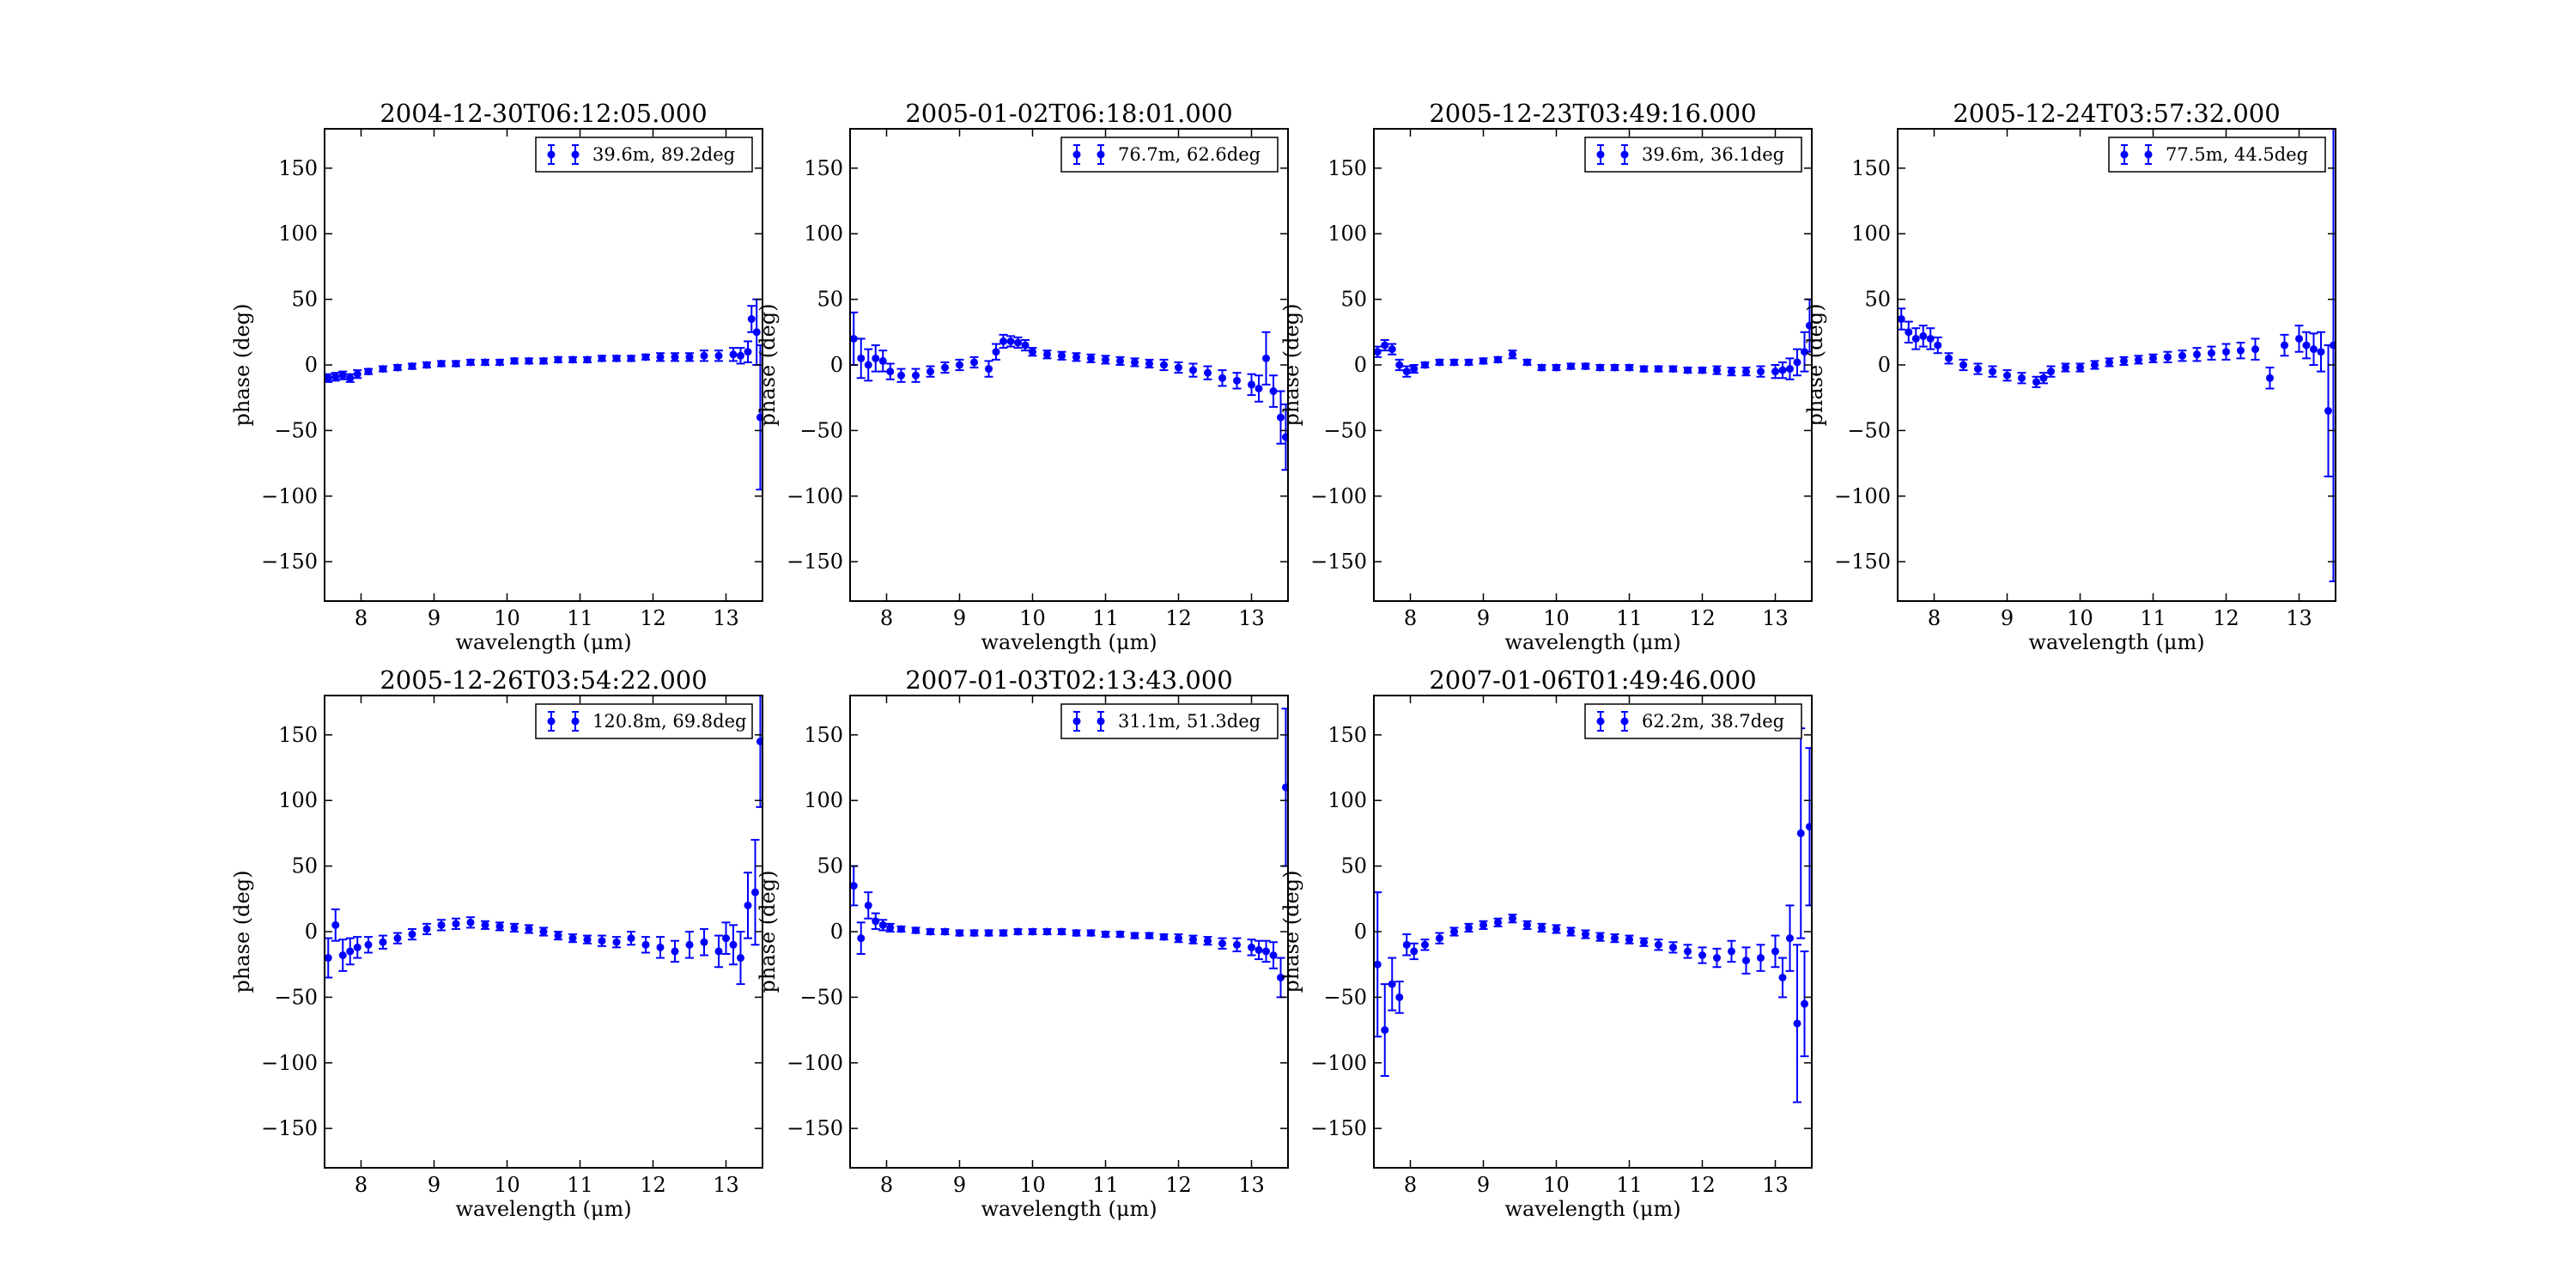  What do you see at coordinates (1189, 722) in the screenshot?
I see `legend-label: 31.1m, 51.3deg` at bounding box center [1189, 722].